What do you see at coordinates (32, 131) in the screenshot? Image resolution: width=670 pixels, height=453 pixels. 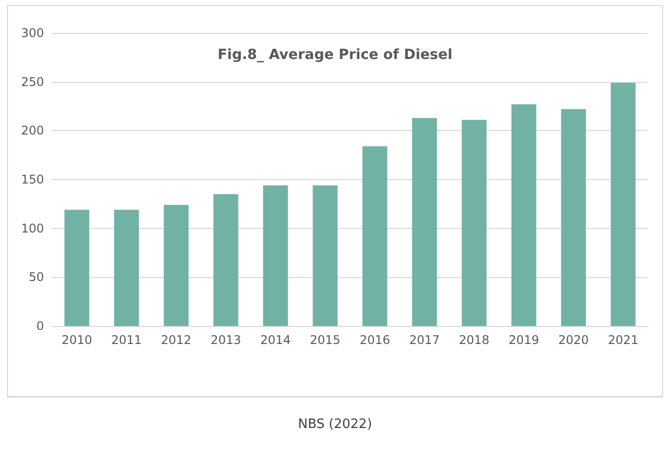 I see `y-tick-label: 200` at bounding box center [32, 131].